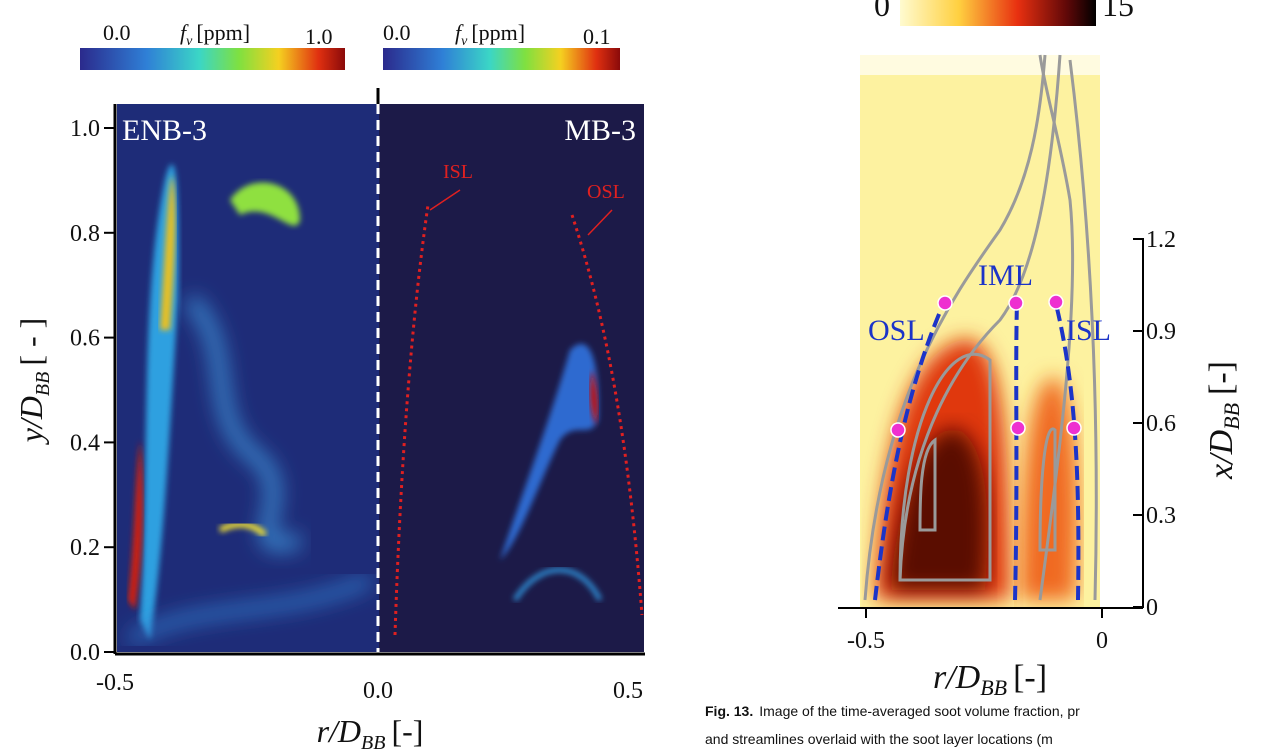 The width and height of the screenshot is (1264, 753). I want to click on y-tick-label: 0, so click(1152, 608).